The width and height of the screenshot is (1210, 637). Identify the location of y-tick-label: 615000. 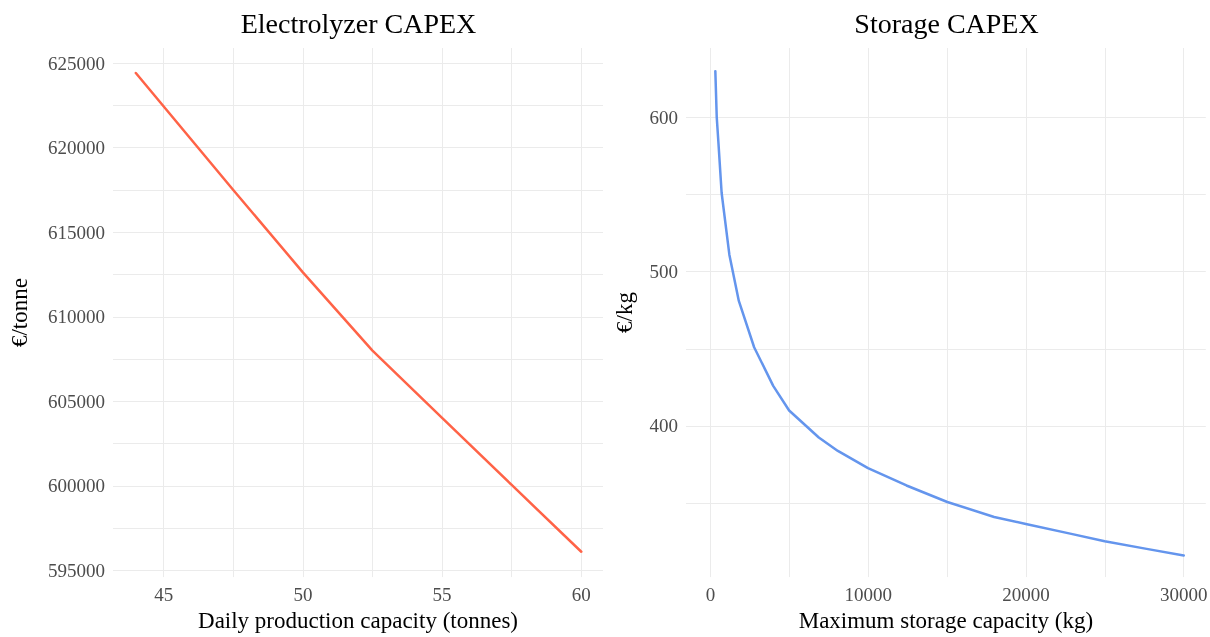
(76, 232).